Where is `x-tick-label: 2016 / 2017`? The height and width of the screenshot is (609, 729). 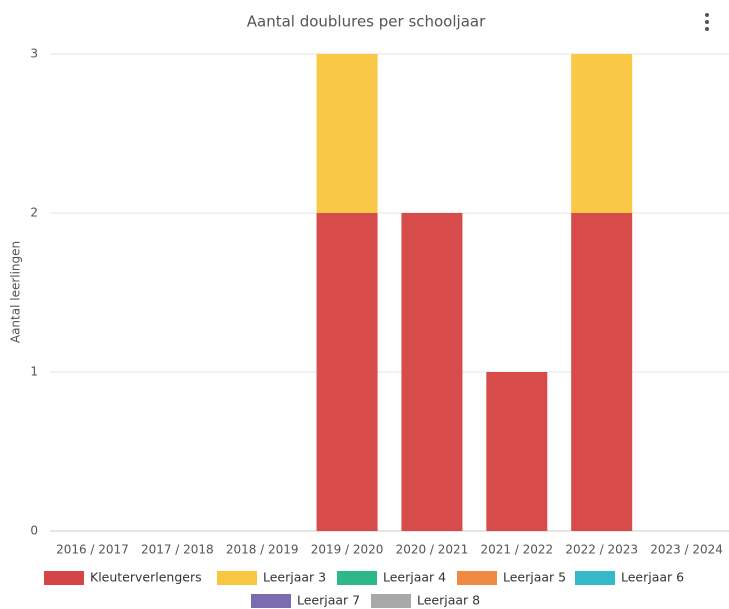
x-tick-label: 2016 / 2017 is located at coordinates (92, 550).